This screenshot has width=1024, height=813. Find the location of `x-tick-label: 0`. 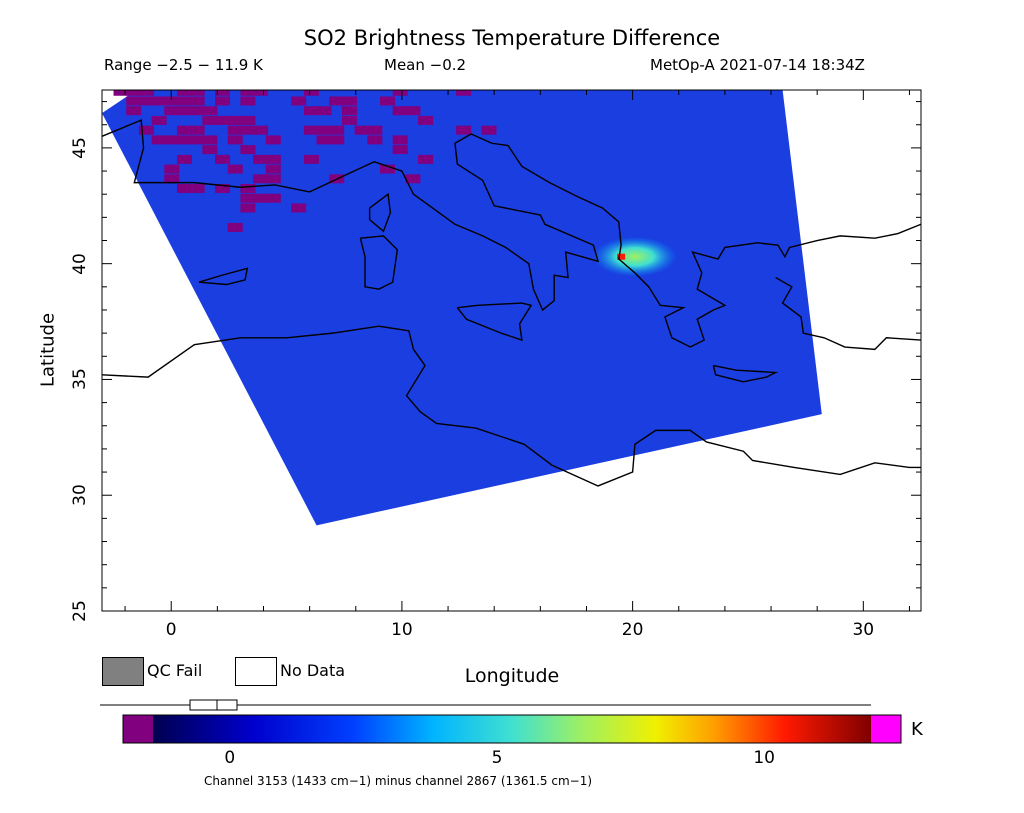

x-tick-label: 0 is located at coordinates (171, 630).